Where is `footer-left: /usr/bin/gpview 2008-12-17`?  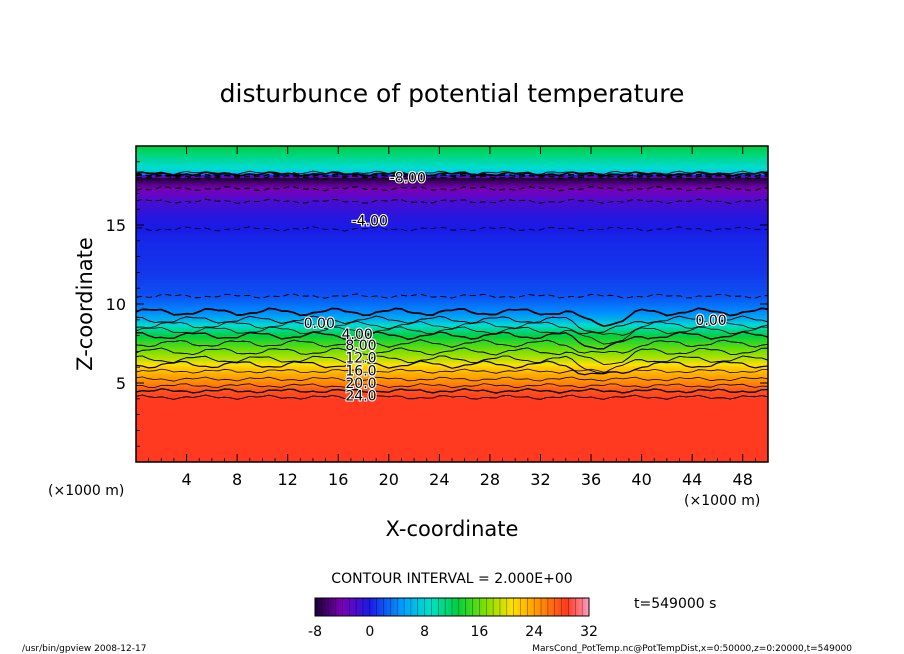
footer-left: /usr/bin/gpview 2008-12-17 is located at coordinates (84, 649).